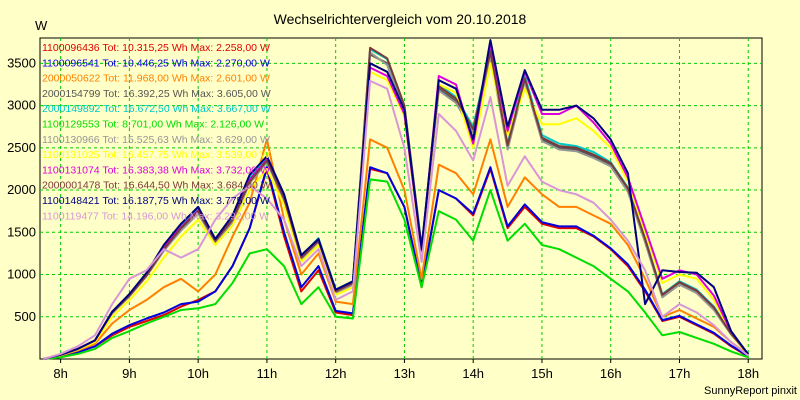  Describe the element at coordinates (21, 62) in the screenshot. I see `y-tick-label: 3500` at that location.